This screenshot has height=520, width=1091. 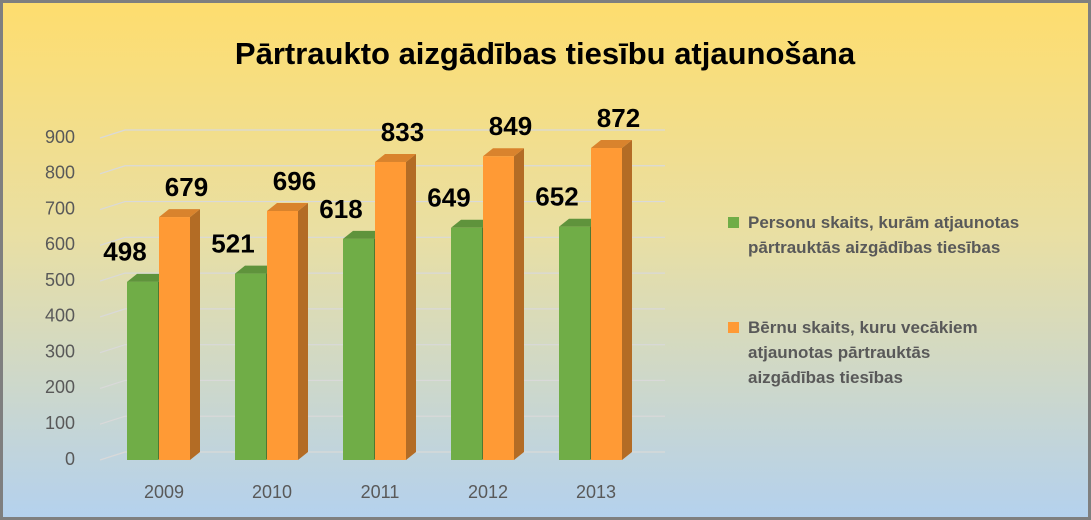 I want to click on y-tick-label: 900, so click(x=60, y=137).